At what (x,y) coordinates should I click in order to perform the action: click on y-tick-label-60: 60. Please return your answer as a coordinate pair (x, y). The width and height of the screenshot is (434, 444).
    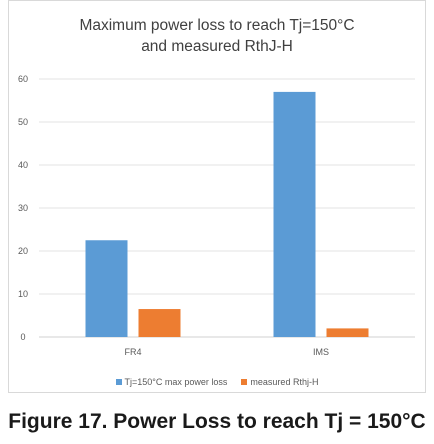
    Looking at the image, I should click on (23, 79).